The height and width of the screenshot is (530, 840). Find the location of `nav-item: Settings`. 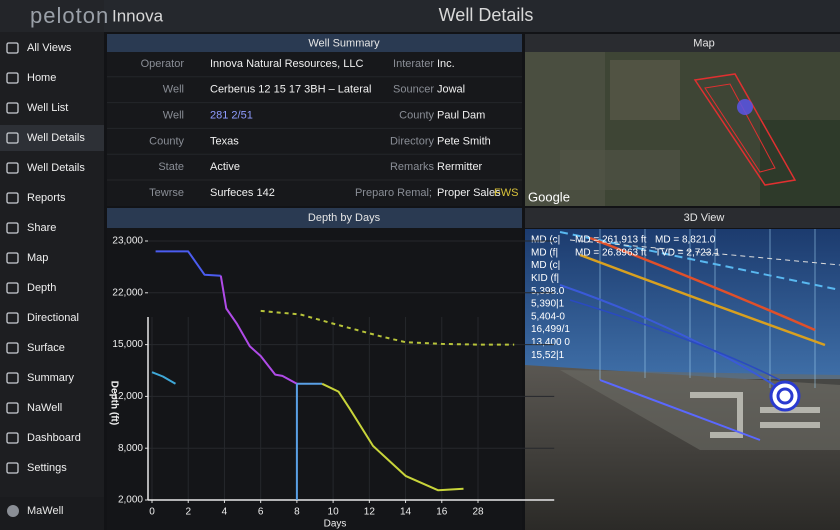

nav-item: Settings is located at coordinates (47, 468).